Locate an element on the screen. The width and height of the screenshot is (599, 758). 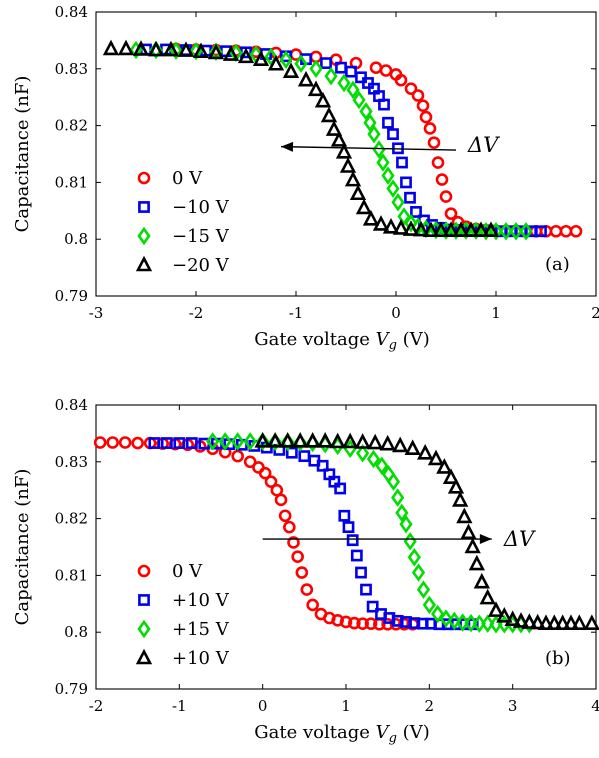
x-axis-label-suffix: (V) is located at coordinates (413, 732).